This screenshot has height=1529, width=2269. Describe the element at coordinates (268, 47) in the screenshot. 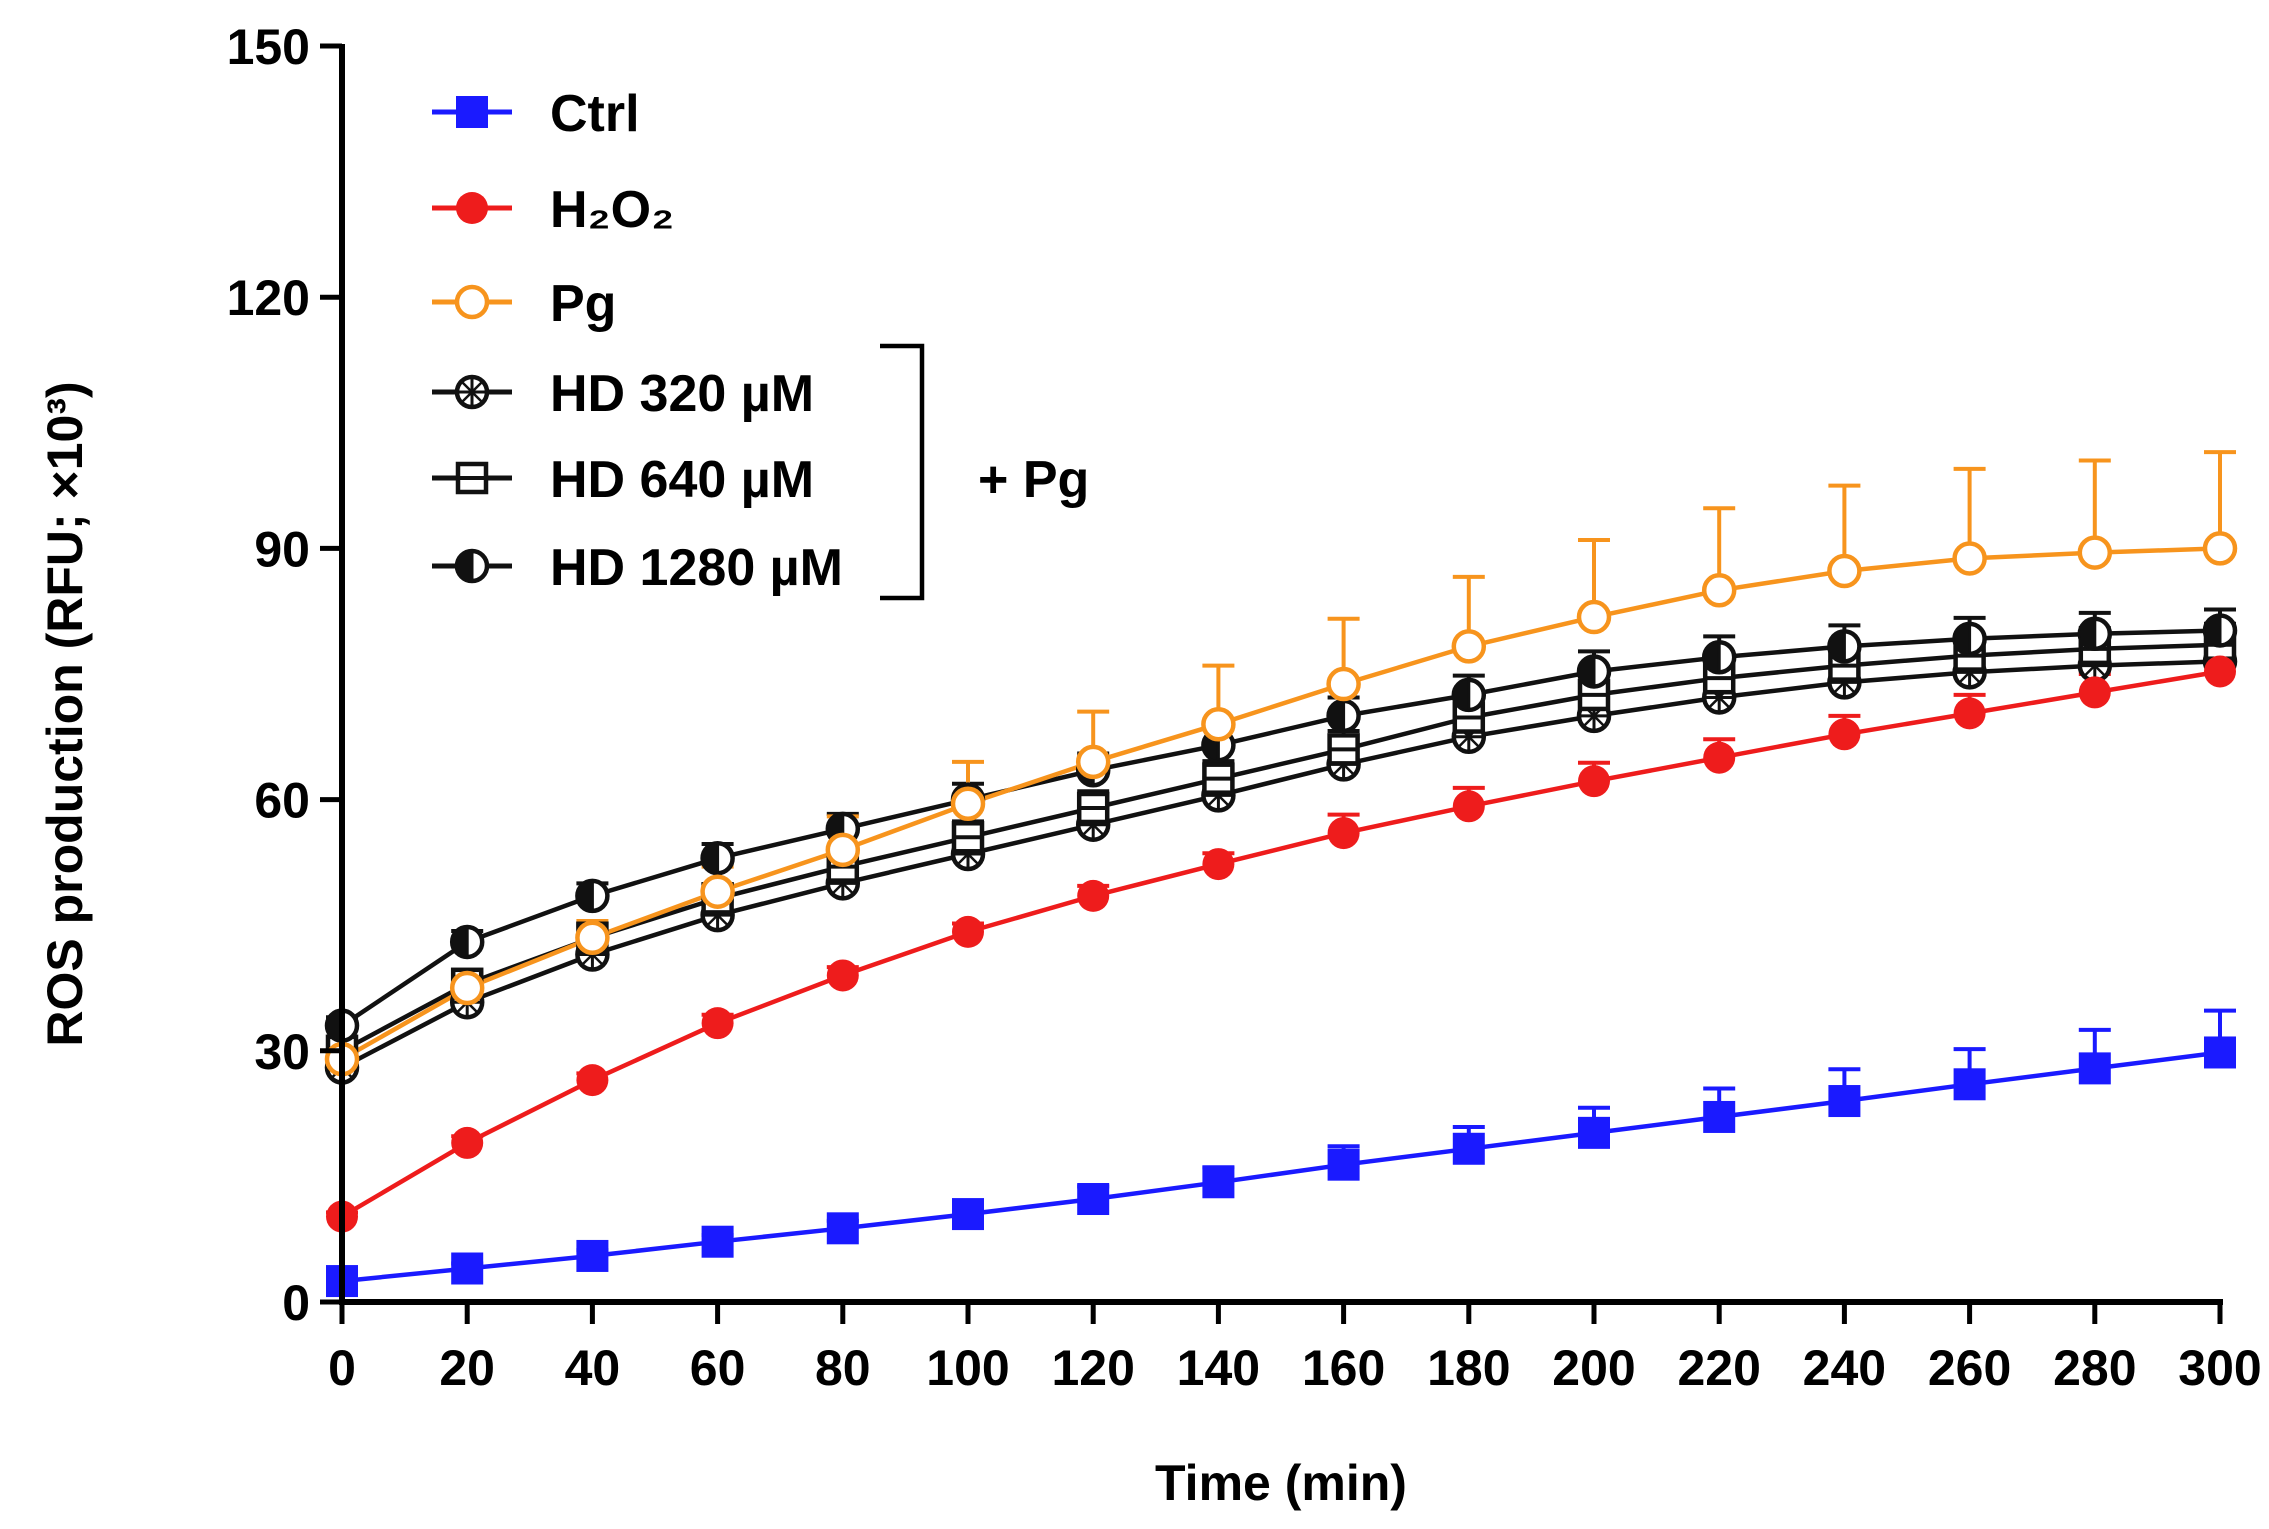

I see `y-tick-label: 150` at that location.